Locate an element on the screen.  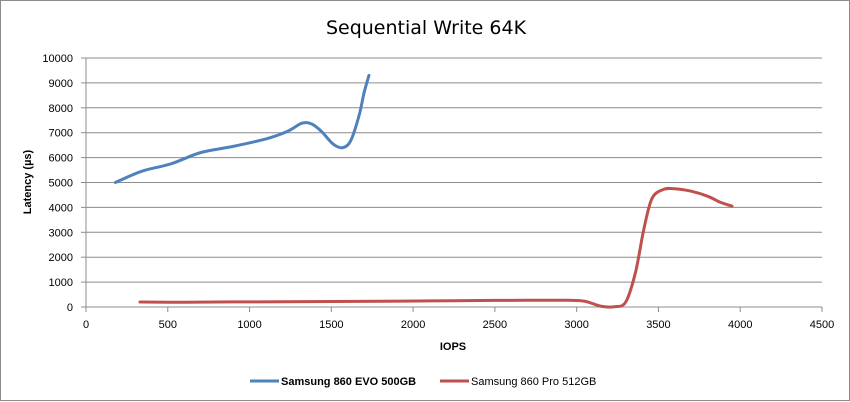
y-tick-label: 3000 is located at coordinates (61, 233).